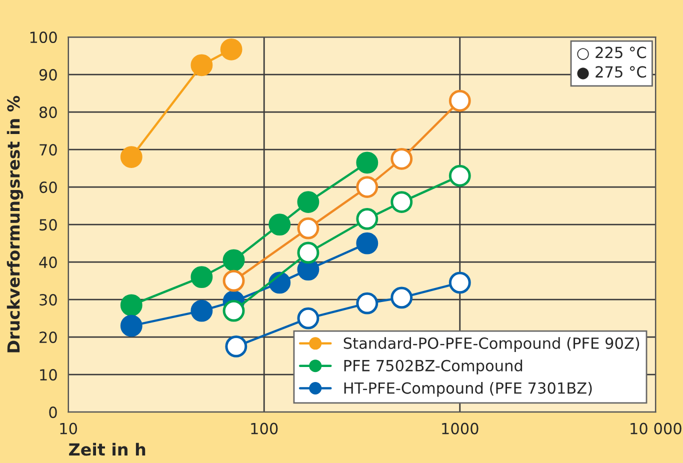 The height and width of the screenshot is (463, 683). I want to click on x-axis-title: Zeit in h, so click(107, 449).